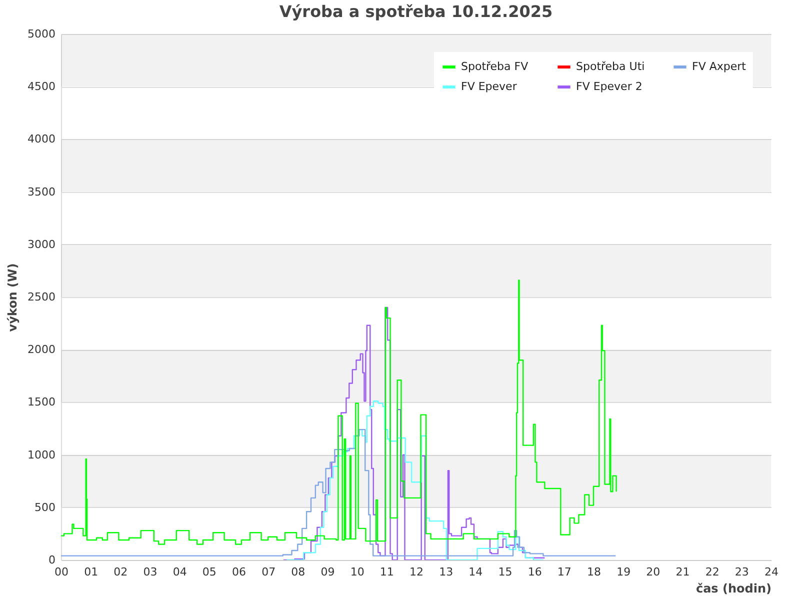 This screenshot has height=600, width=800. Describe the element at coordinates (179, 572) in the screenshot. I see `x-tick-label: 04` at that location.